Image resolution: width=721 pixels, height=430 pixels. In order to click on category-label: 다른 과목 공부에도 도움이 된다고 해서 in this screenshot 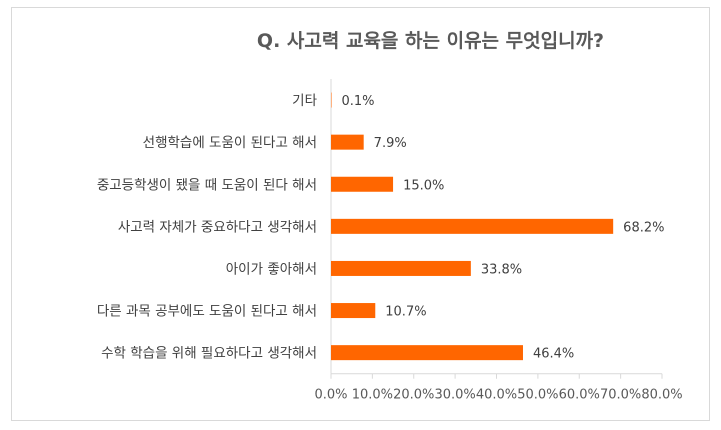, I will do `click(207, 312)`.